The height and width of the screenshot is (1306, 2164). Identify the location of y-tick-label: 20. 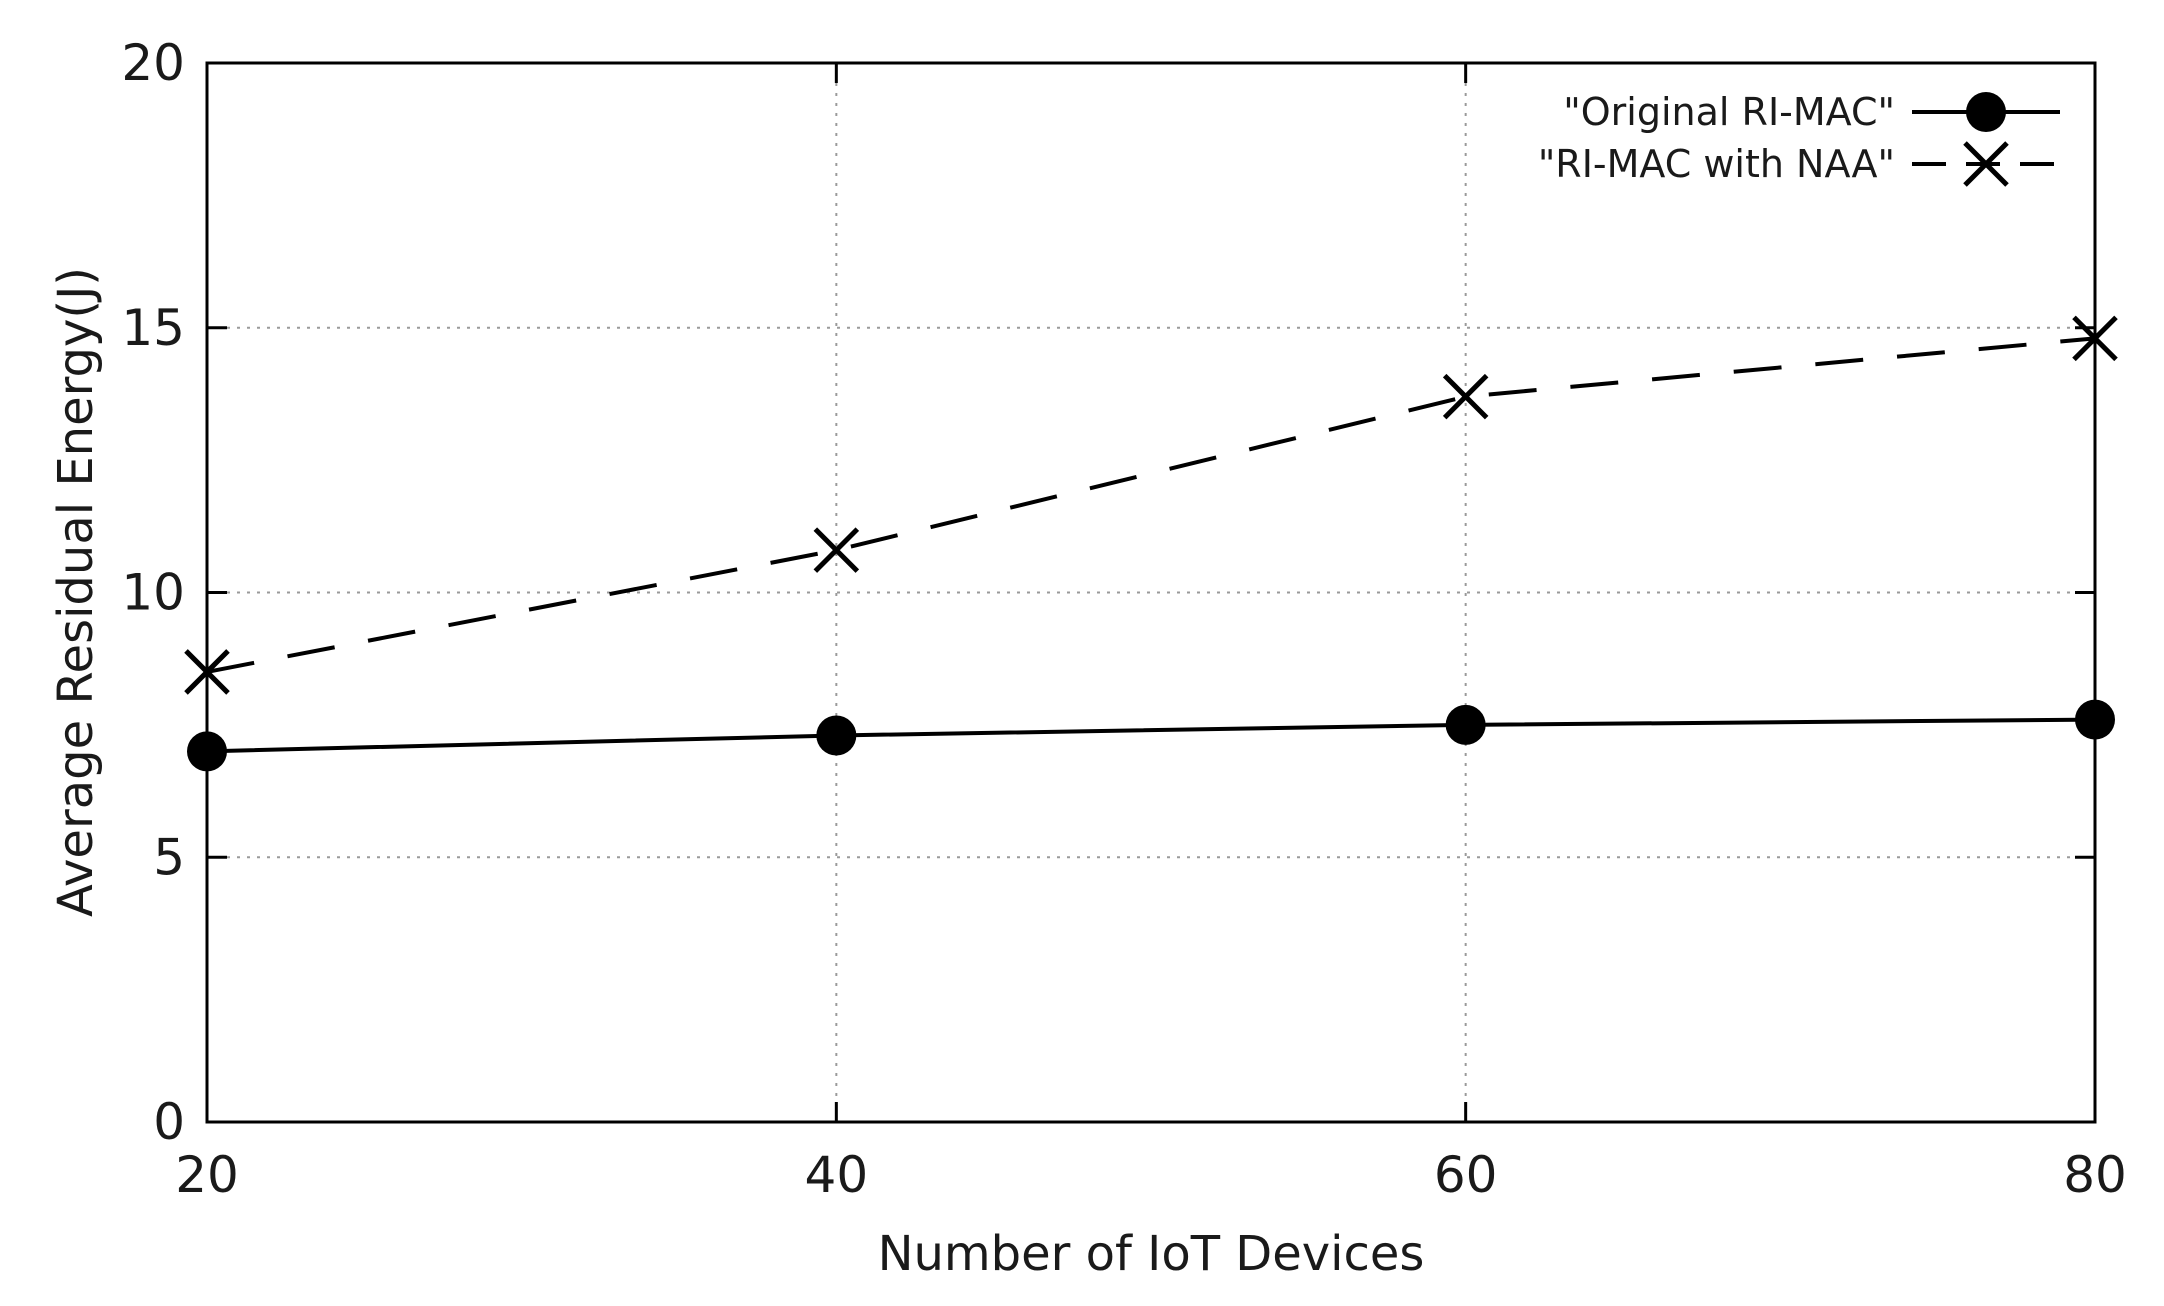
(153, 63).